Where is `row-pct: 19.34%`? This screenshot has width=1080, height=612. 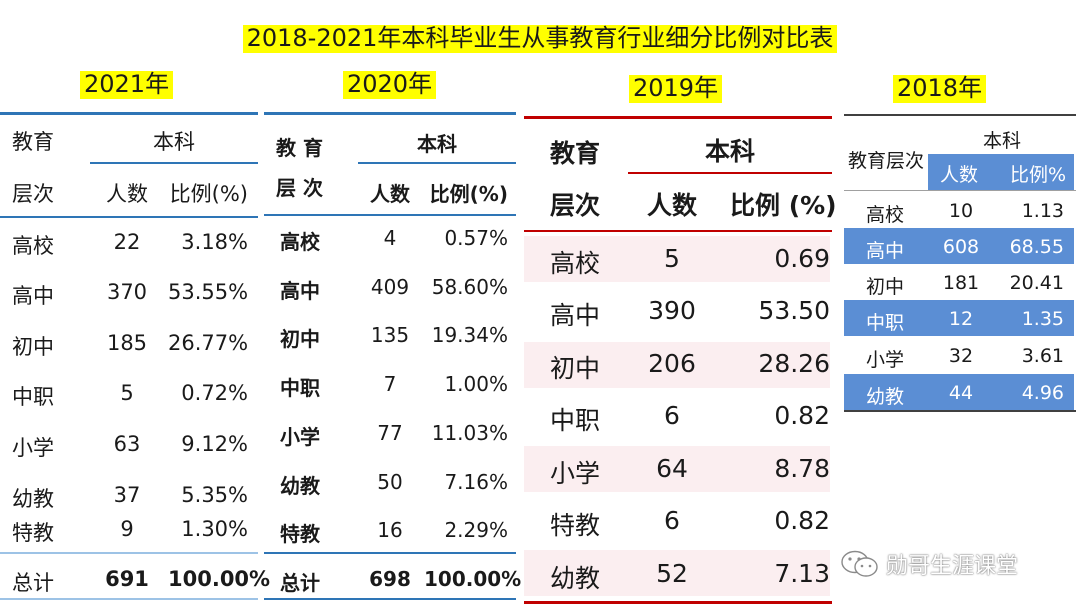
row-pct: 19.34% is located at coordinates (469, 335).